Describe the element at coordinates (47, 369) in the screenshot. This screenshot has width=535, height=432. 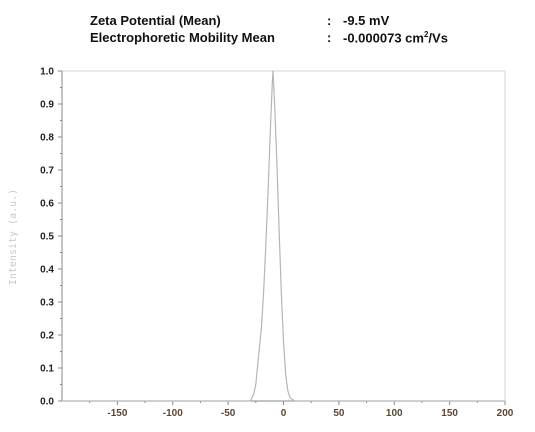
I see `y-tick-label: 0.1` at that location.